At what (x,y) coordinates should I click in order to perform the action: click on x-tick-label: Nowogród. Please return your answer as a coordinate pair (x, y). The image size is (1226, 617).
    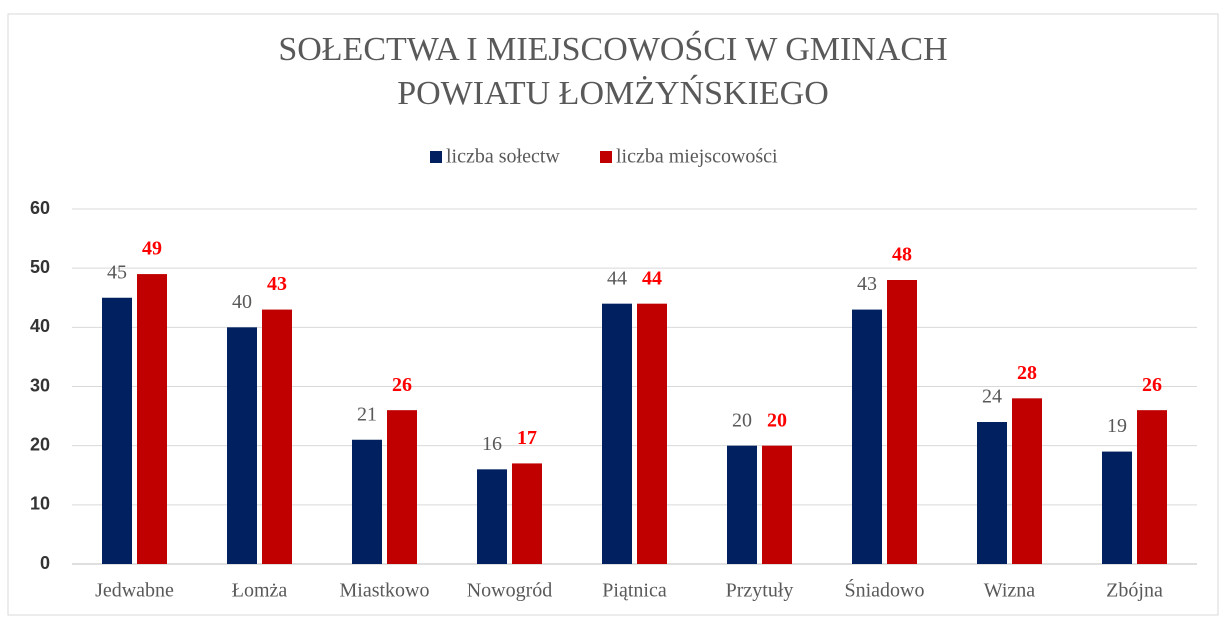
    Looking at the image, I should click on (510, 591).